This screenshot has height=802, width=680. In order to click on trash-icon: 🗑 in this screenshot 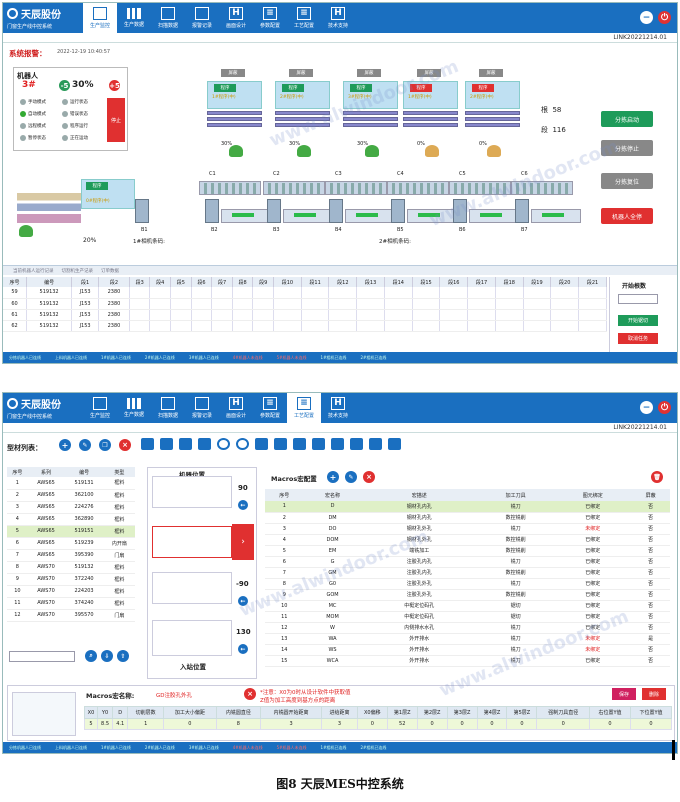, I will do `click(657, 477)`.